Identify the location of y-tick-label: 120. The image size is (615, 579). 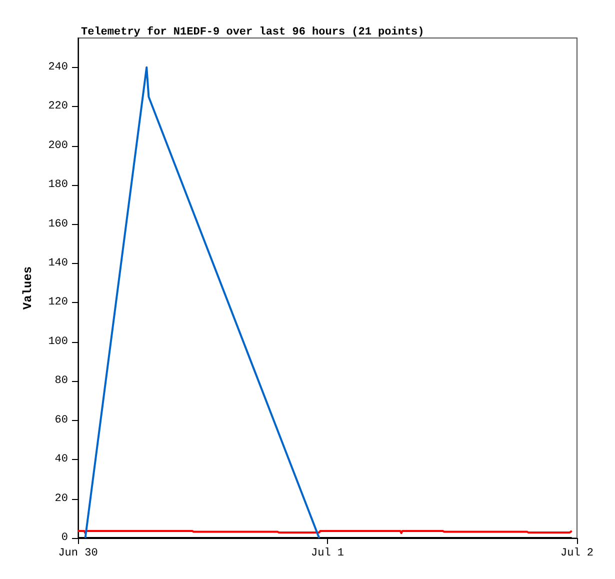
(58, 302).